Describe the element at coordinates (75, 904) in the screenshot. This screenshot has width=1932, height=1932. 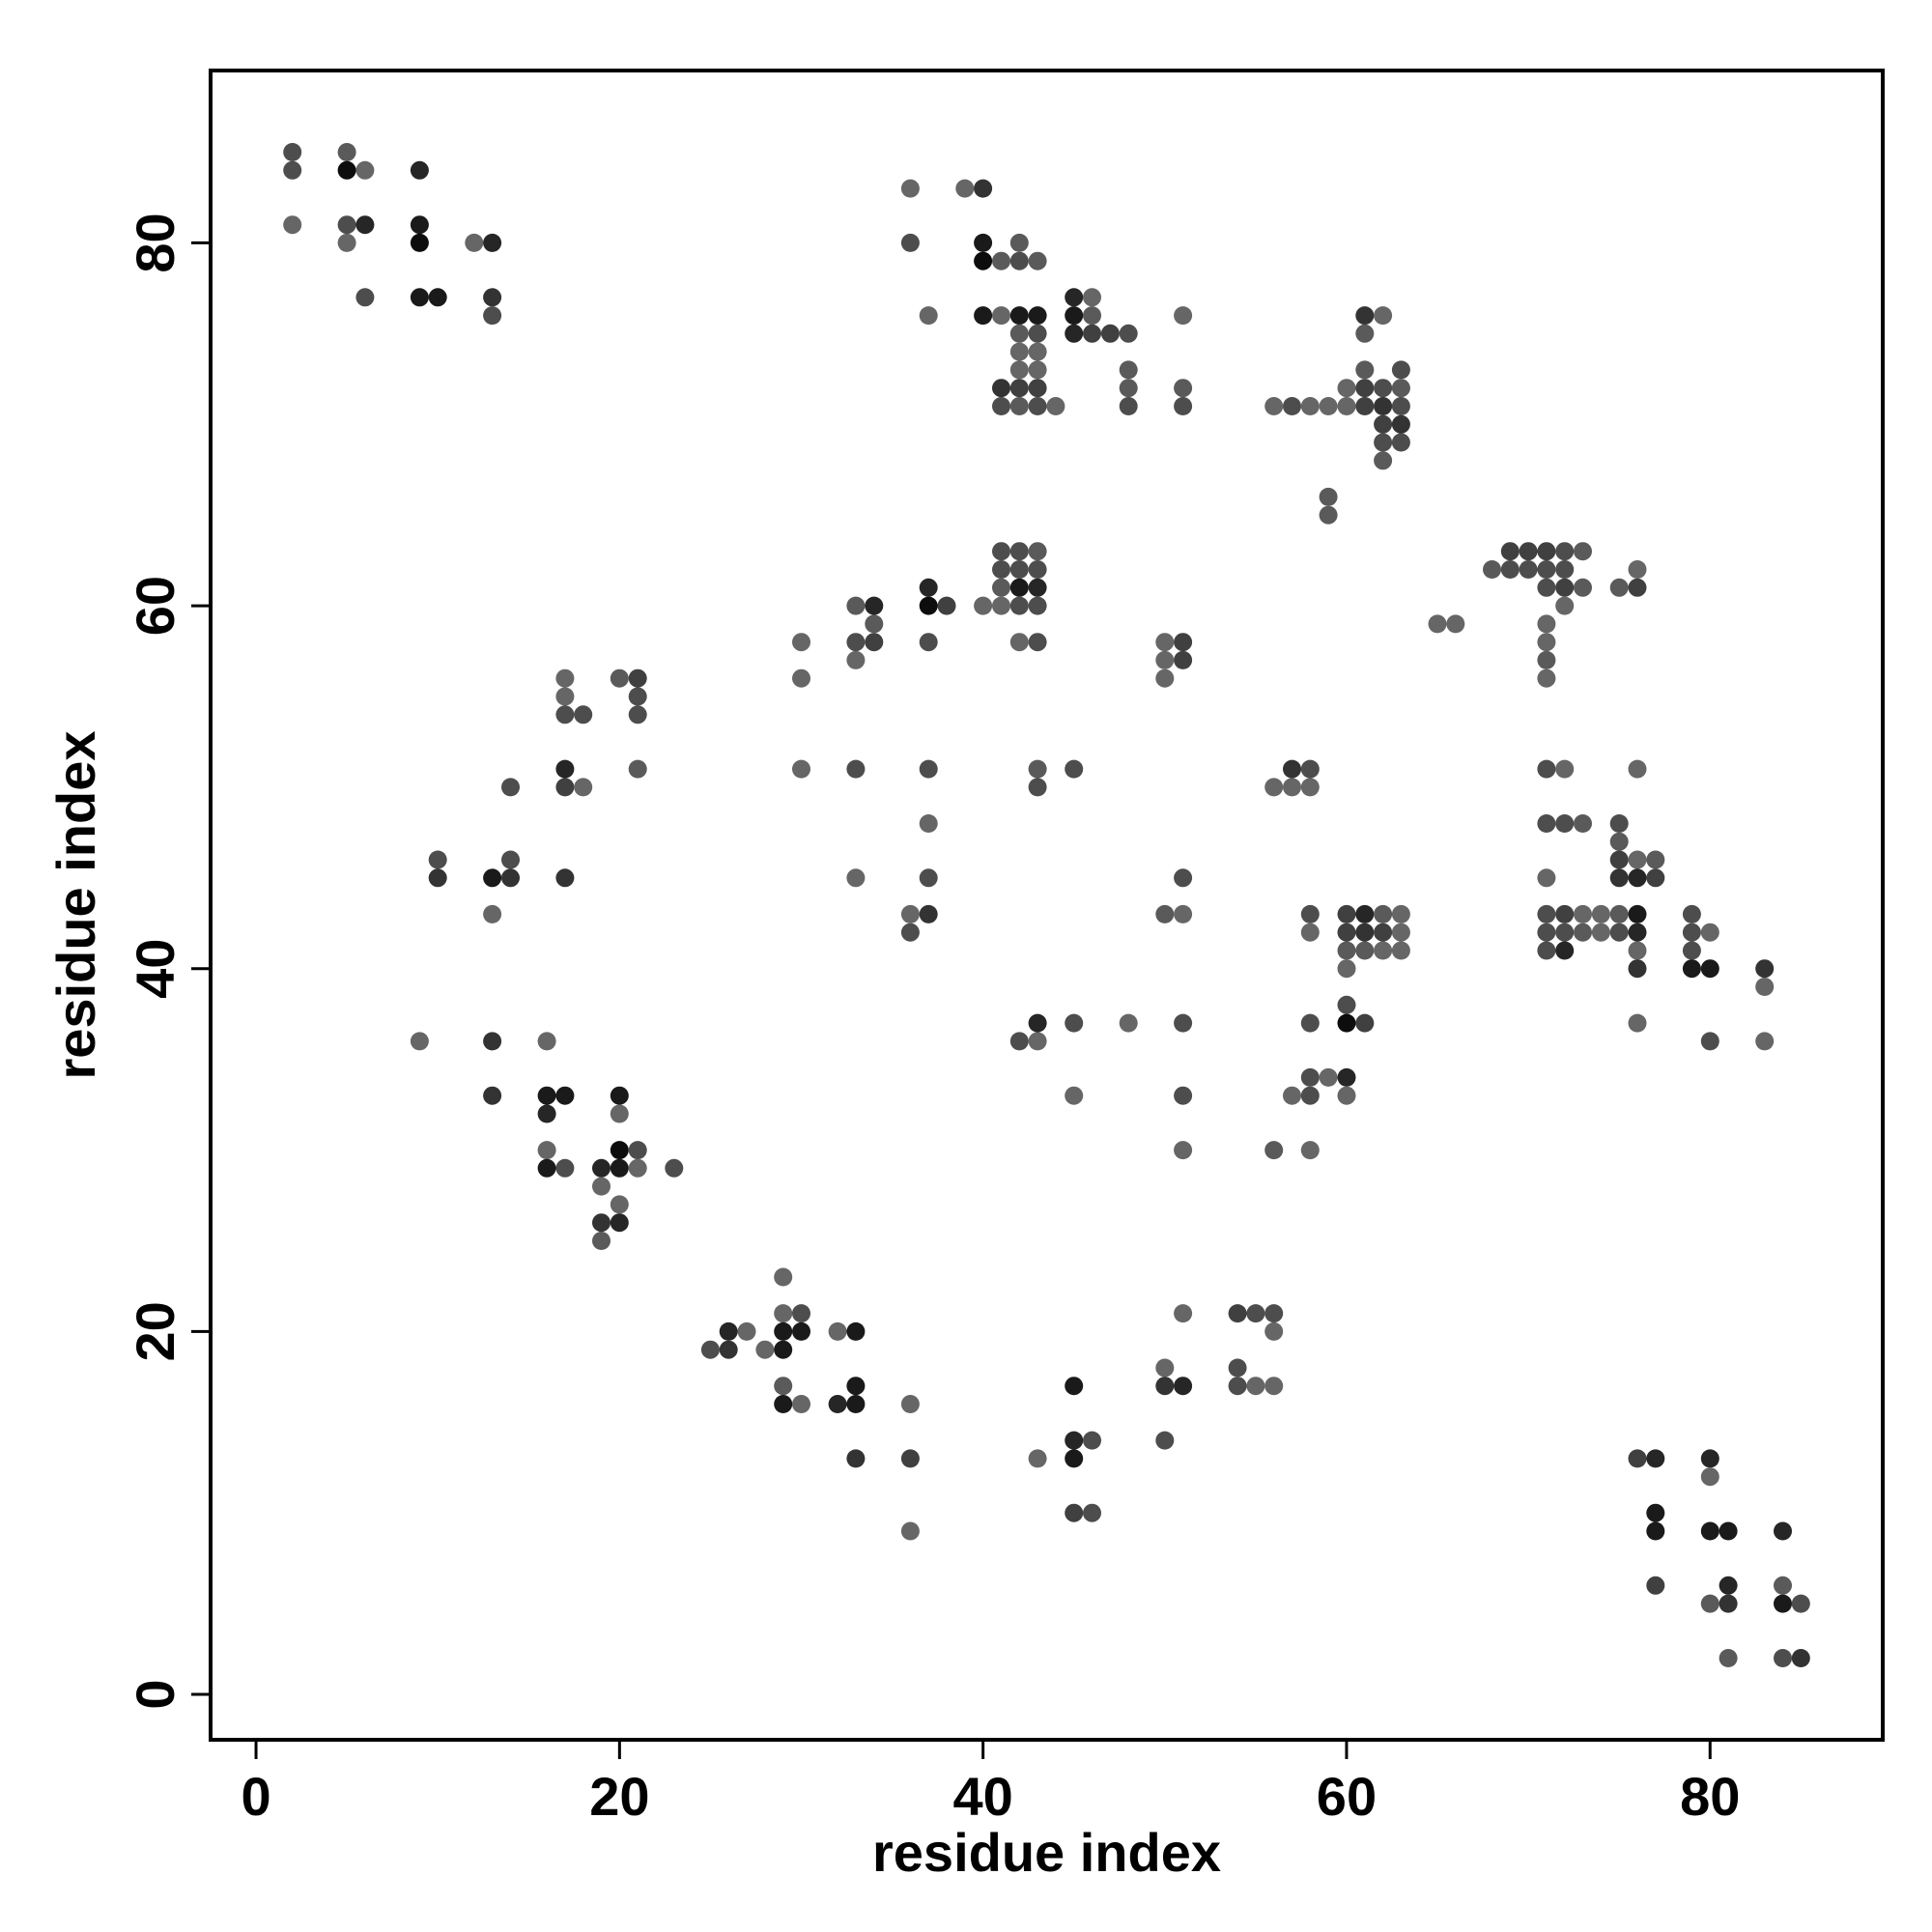
I see `y-axis-title: residue index` at that location.